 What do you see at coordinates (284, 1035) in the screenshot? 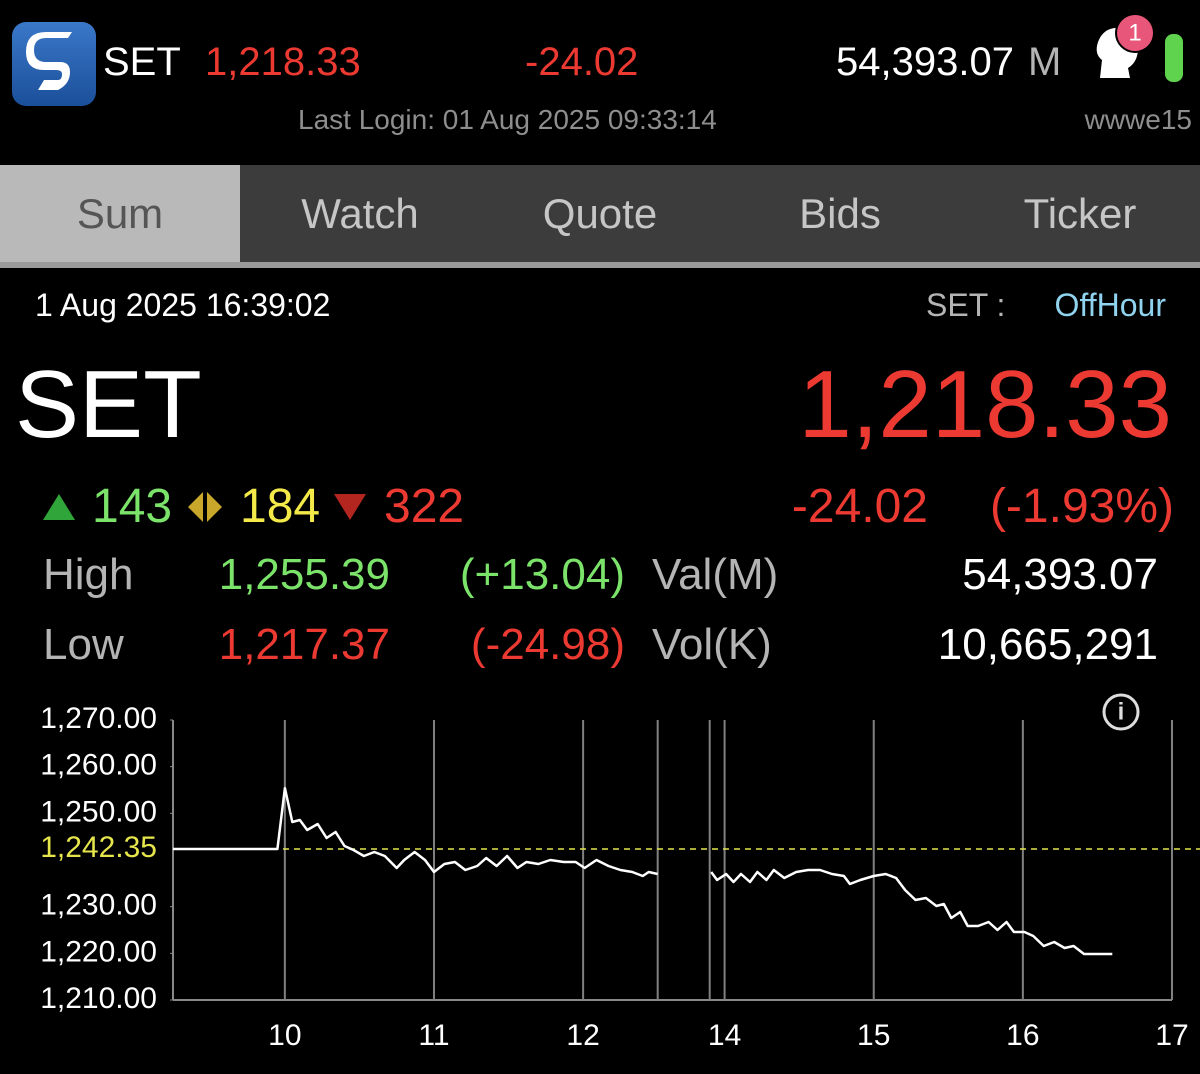
I see `x-tick-label: 10` at bounding box center [284, 1035].